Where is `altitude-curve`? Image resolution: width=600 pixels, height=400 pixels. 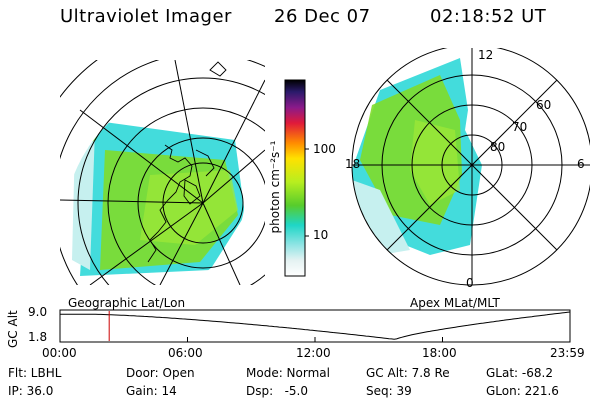 altitude-curve is located at coordinates (315, 325).